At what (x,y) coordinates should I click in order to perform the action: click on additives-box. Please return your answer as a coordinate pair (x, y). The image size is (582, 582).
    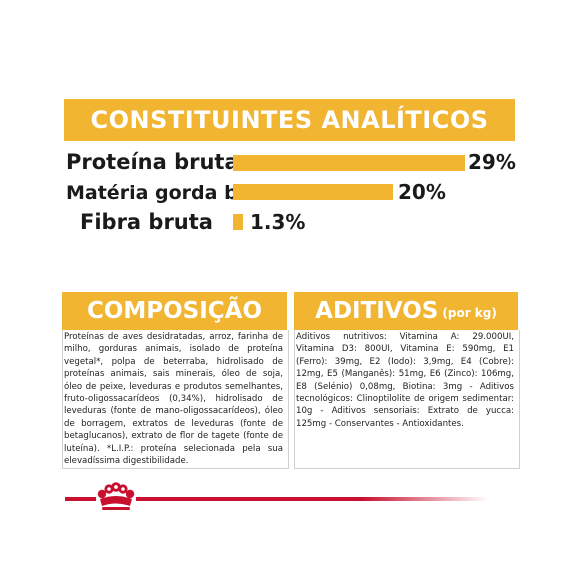
    Looking at the image, I should click on (407, 399).